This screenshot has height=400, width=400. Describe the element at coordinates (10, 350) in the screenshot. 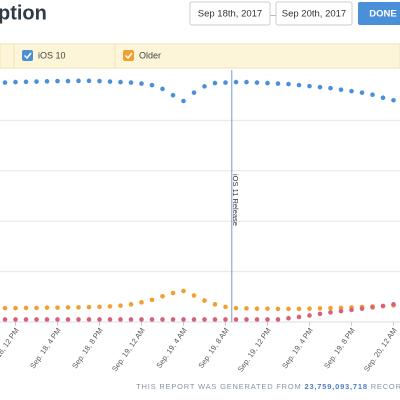

I see `x-tick-label: Sep. 18, 12 PM` at that location.